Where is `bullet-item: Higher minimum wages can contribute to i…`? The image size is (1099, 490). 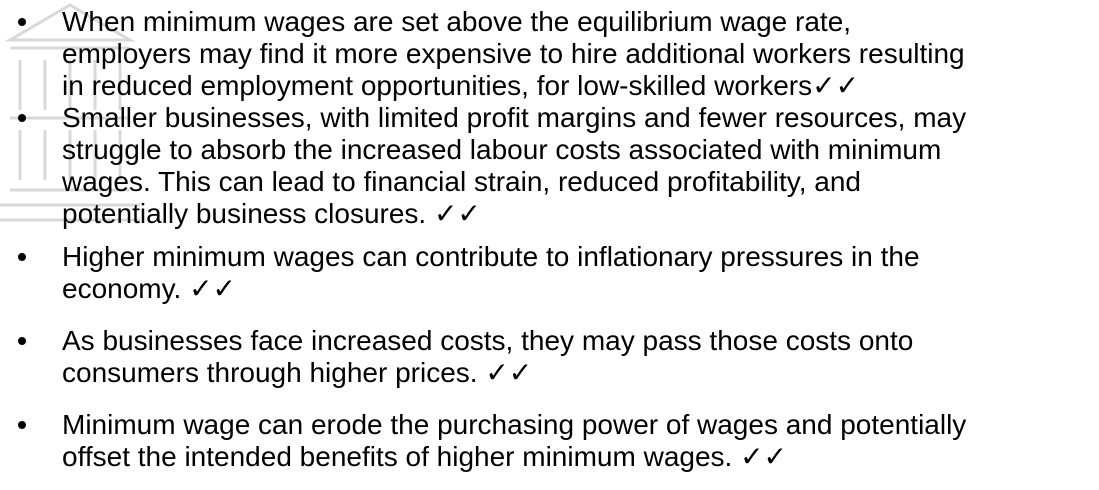
bullet-item: Higher minimum wages can contribute to i… is located at coordinates (549, 273).